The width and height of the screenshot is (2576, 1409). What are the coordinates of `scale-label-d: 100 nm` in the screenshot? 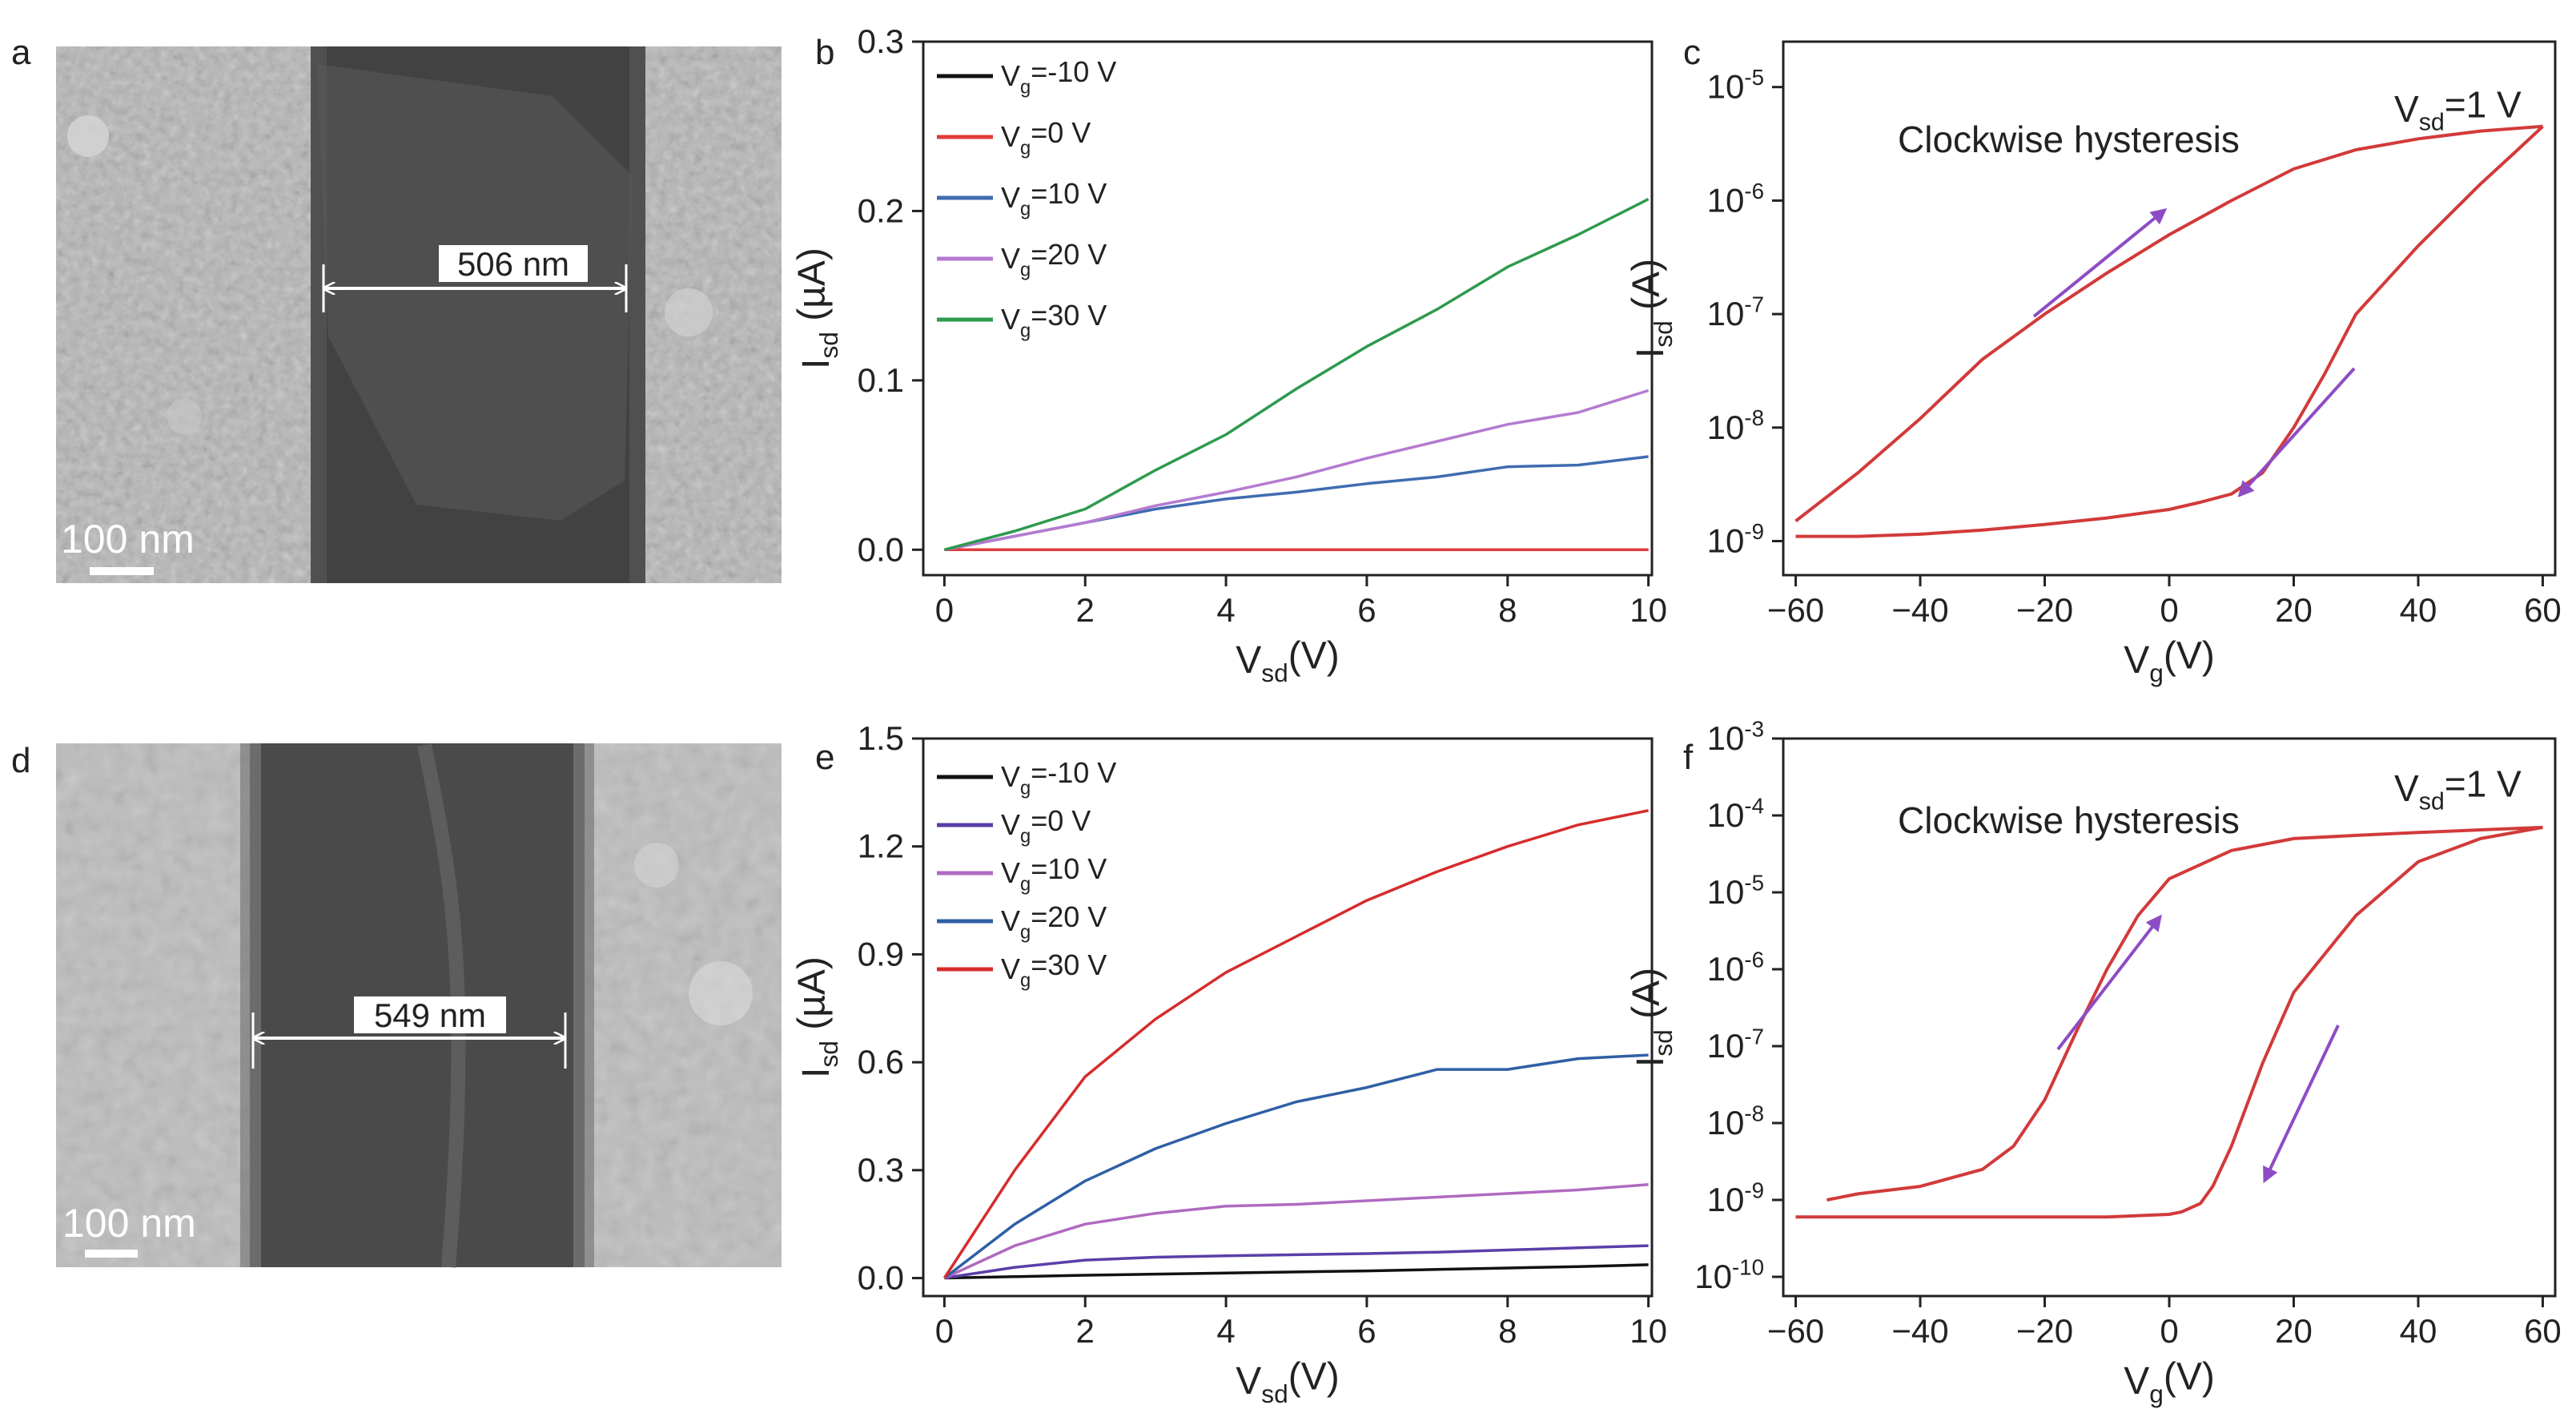 It's located at (129, 1223).